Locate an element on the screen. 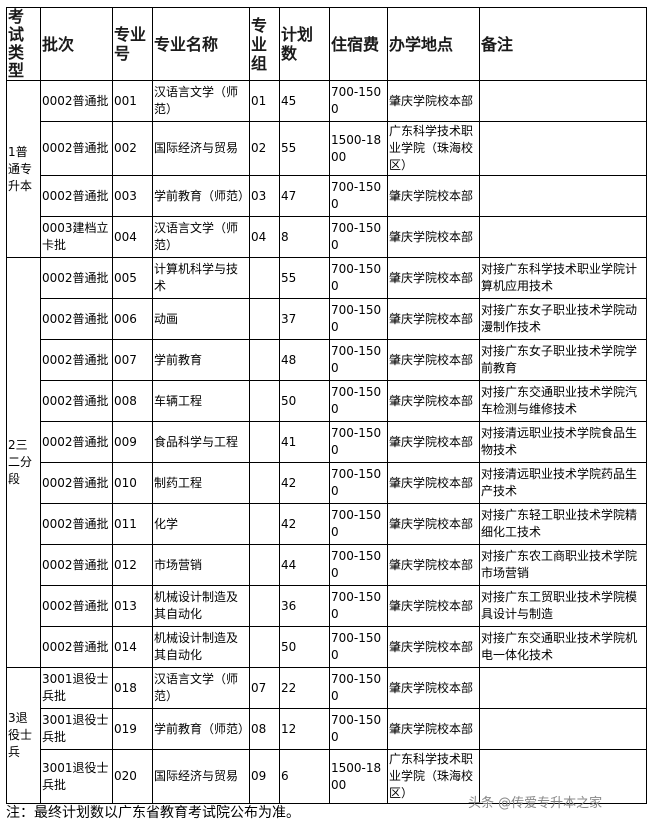  footnote: 注：最终计划数以广东省教育考试院公布为准。 is located at coordinates (153, 813).